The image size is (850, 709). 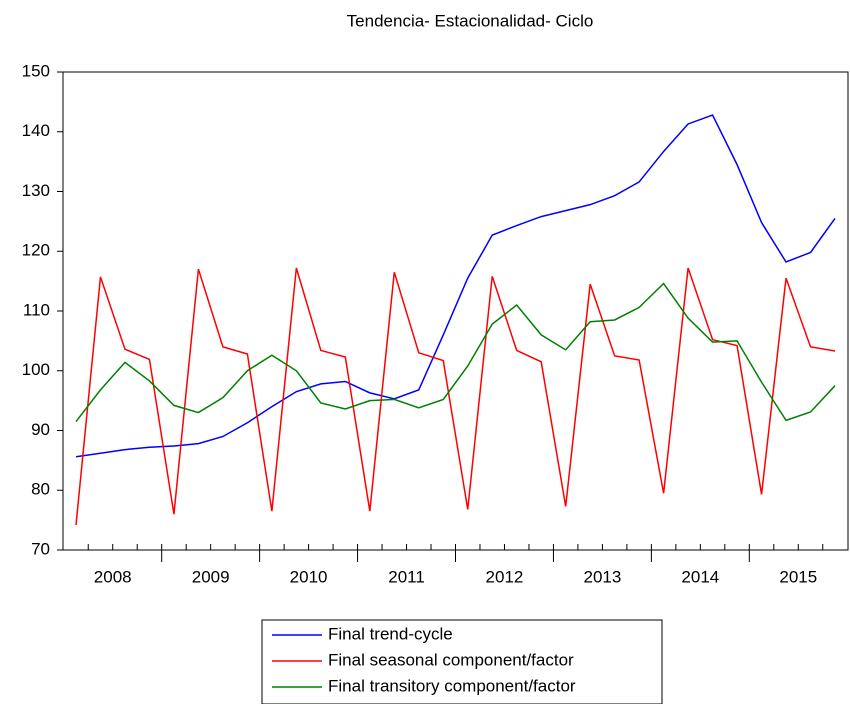 What do you see at coordinates (36, 250) in the screenshot?
I see `y-tick-label: 120` at bounding box center [36, 250].